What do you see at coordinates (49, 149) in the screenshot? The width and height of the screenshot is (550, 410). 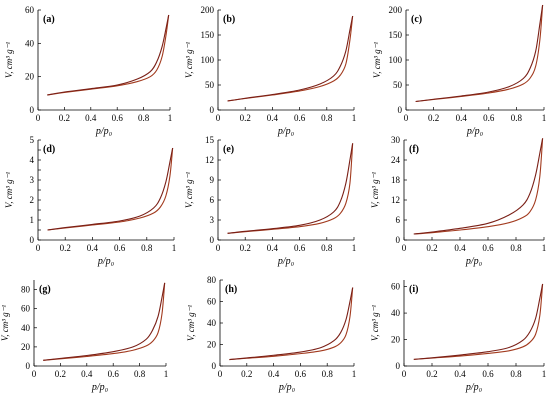 I see `panel-label: (d)` at bounding box center [49, 149].